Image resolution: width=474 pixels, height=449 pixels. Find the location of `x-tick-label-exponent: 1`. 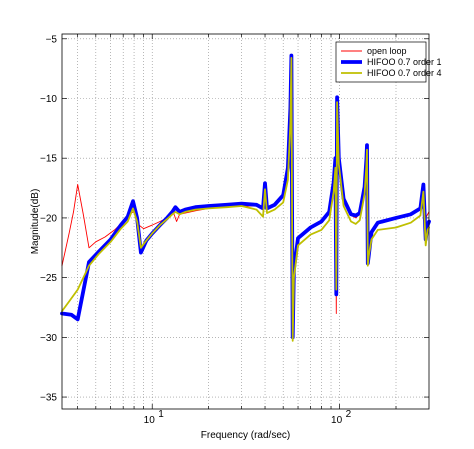

x-tick-label-exponent: 1 is located at coordinates (161, 414).